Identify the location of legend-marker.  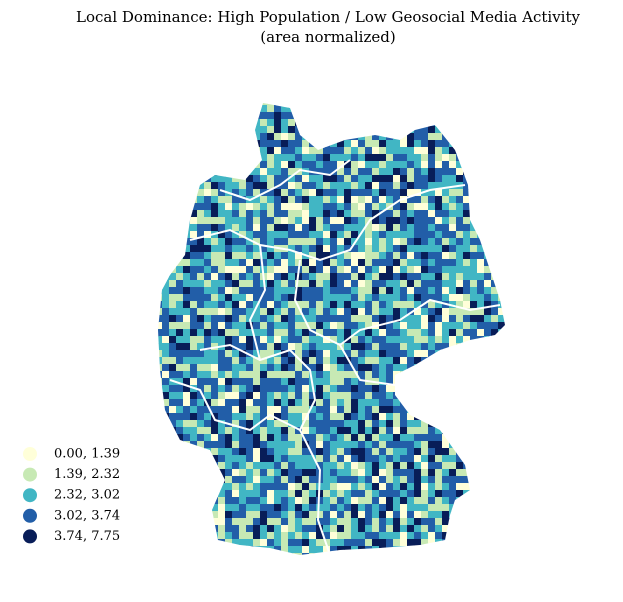
(30, 515).